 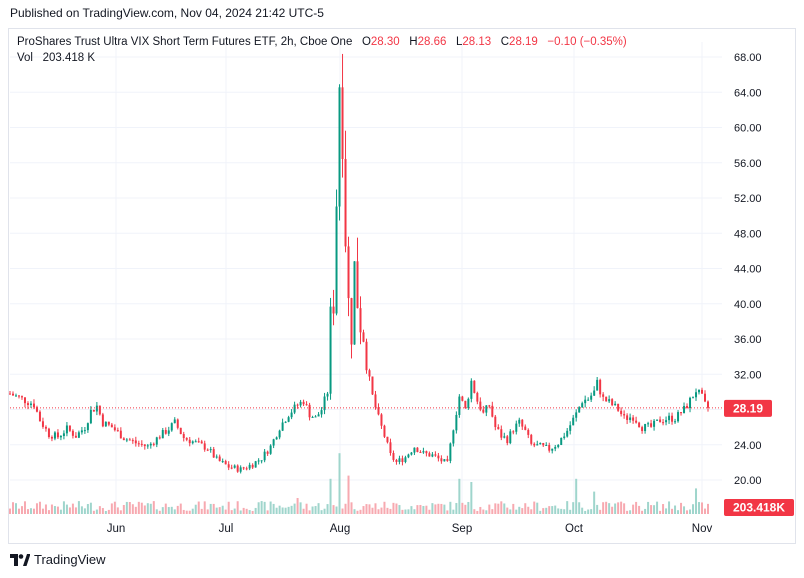 I want to click on volume-bars, so click(x=359, y=483).